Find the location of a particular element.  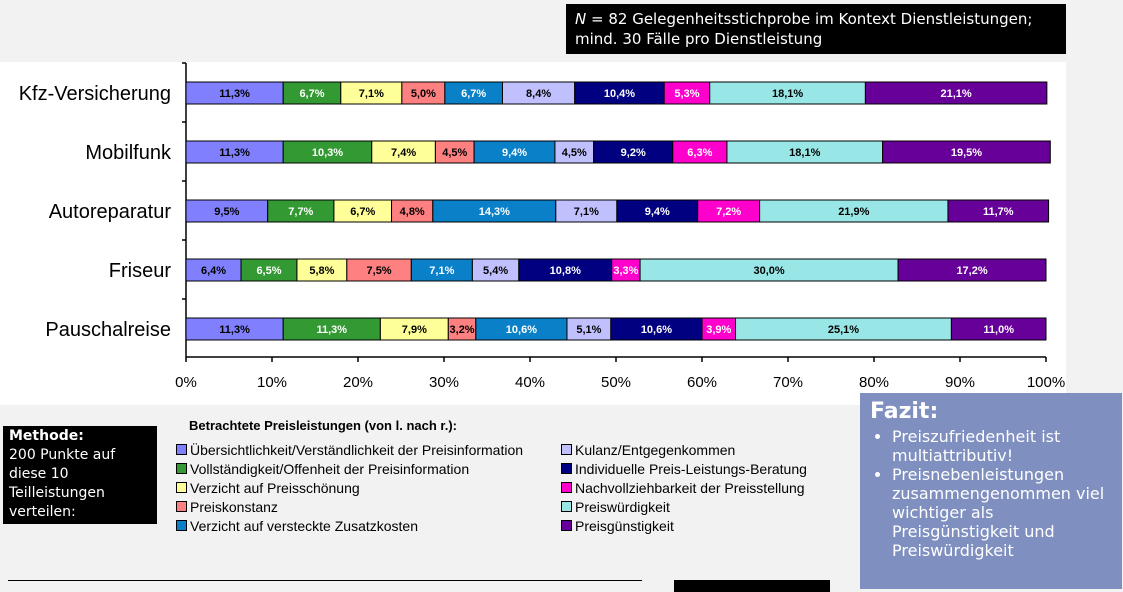

x-tick-label: 80% is located at coordinates (874, 382).